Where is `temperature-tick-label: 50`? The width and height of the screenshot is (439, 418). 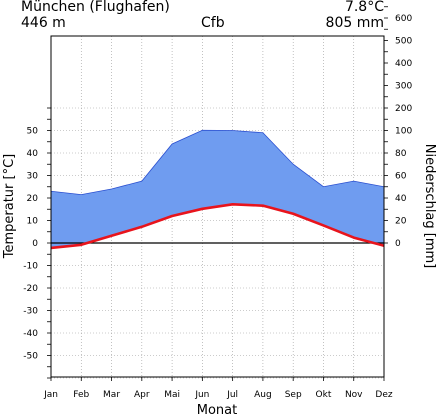 temperature-tick-label: 50 is located at coordinates (33, 132).